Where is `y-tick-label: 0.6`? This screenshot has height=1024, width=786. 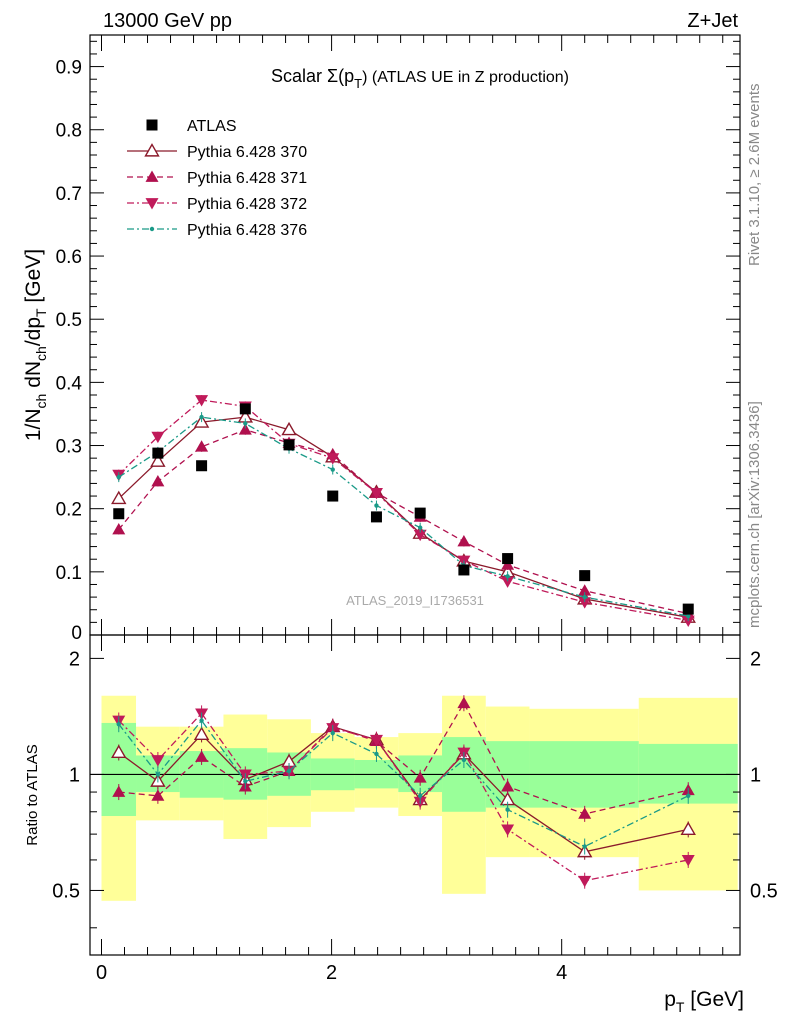 y-tick-label: 0.6 is located at coordinates (69, 257).